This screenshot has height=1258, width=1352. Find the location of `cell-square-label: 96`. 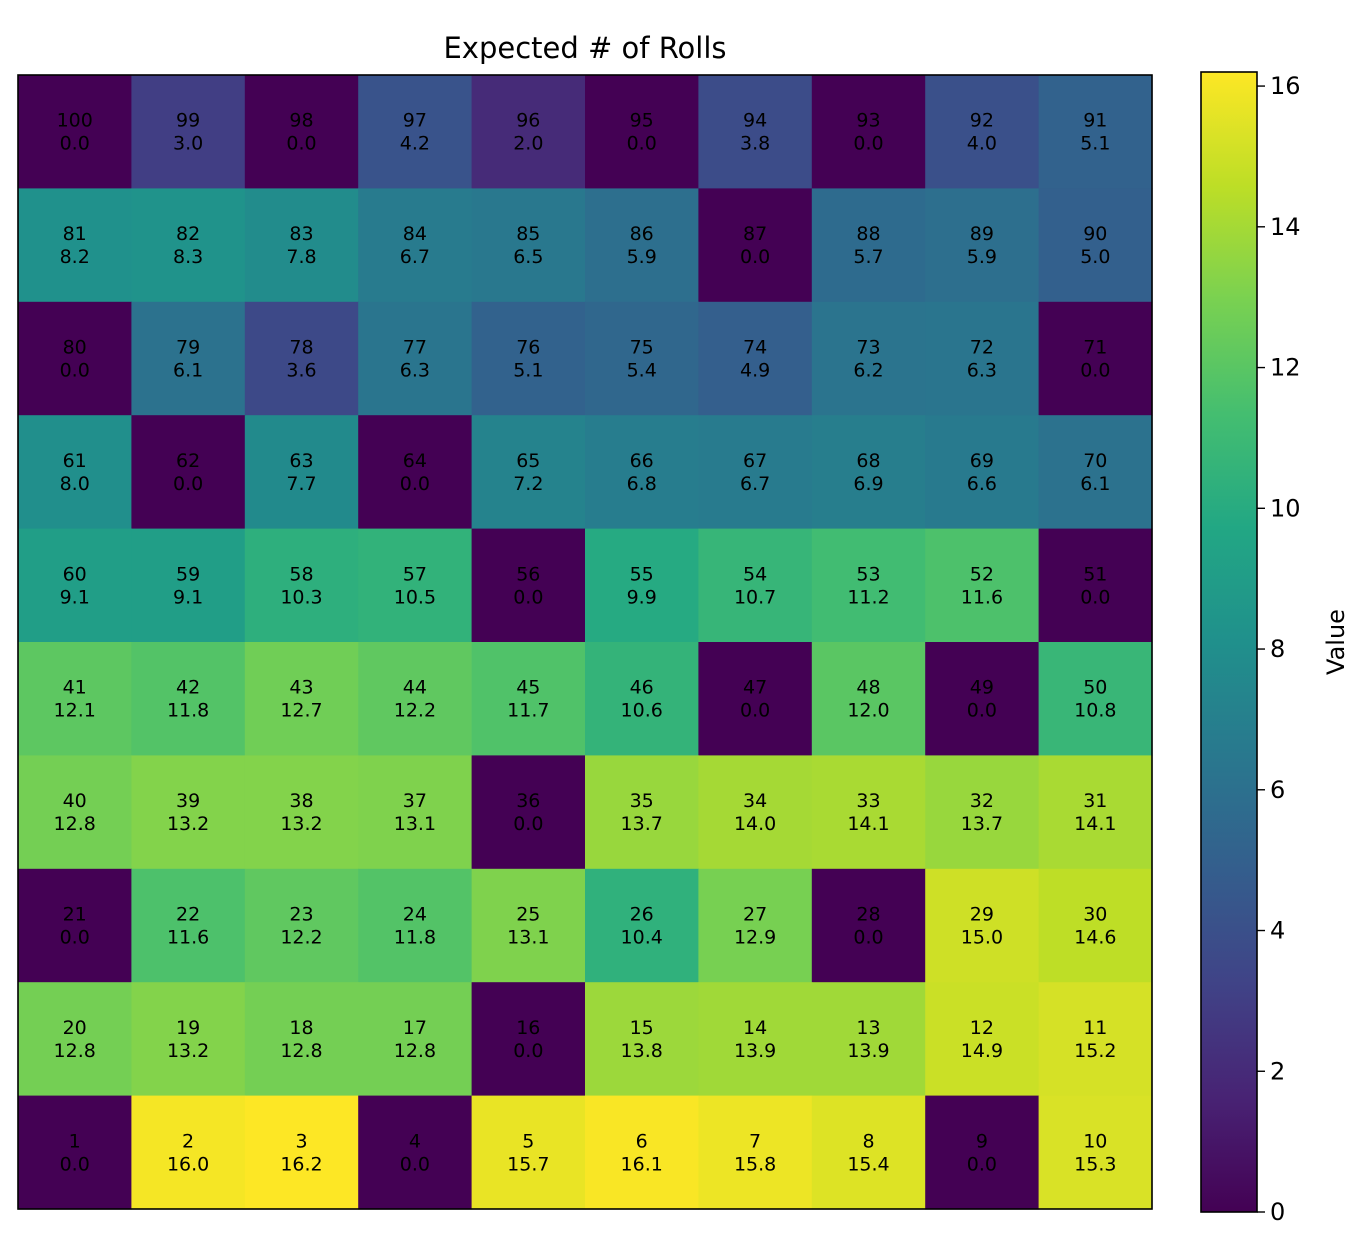

cell-square-label: 96 is located at coordinates (528, 121).